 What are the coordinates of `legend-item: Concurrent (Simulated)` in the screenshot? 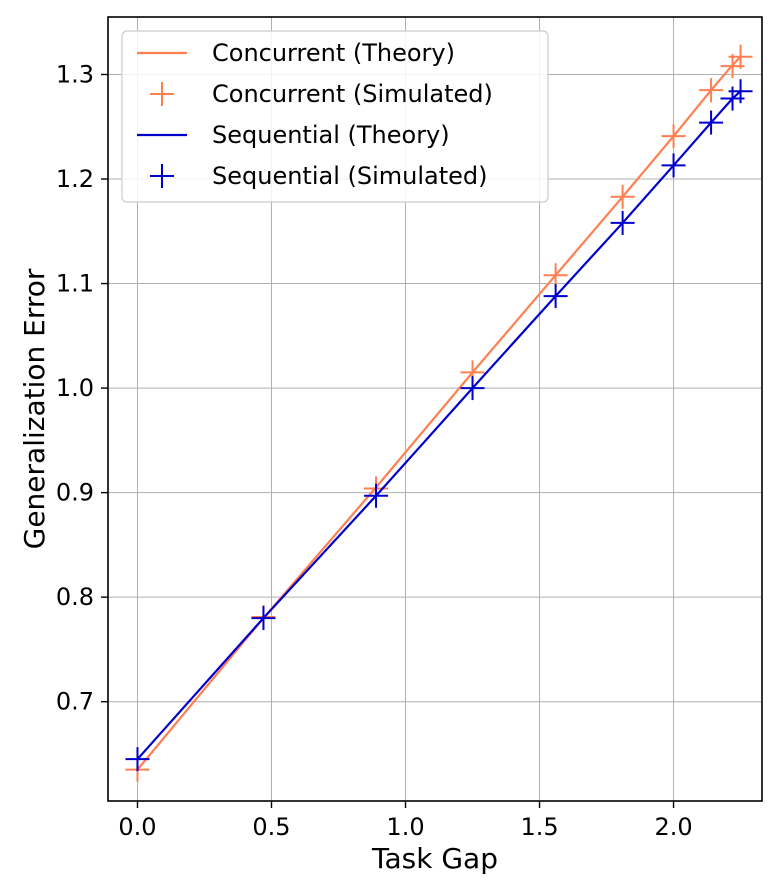 It's located at (321, 94).